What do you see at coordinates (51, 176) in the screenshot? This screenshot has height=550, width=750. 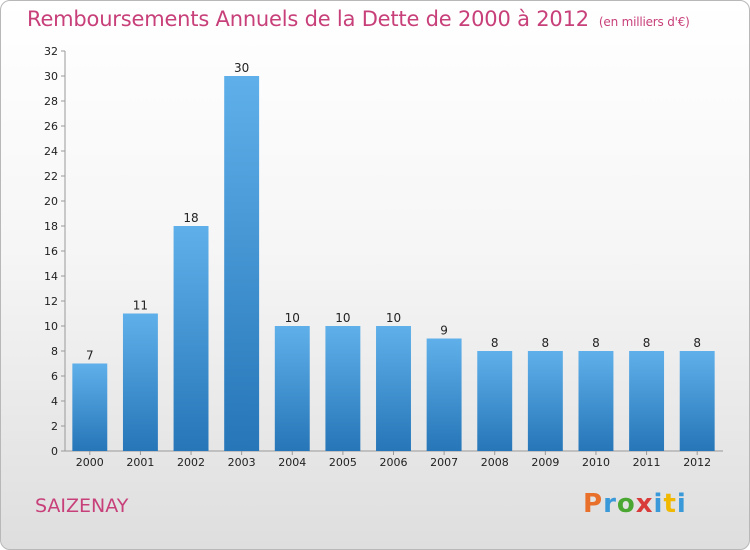 I see `y-tick-label: 22` at bounding box center [51, 176].